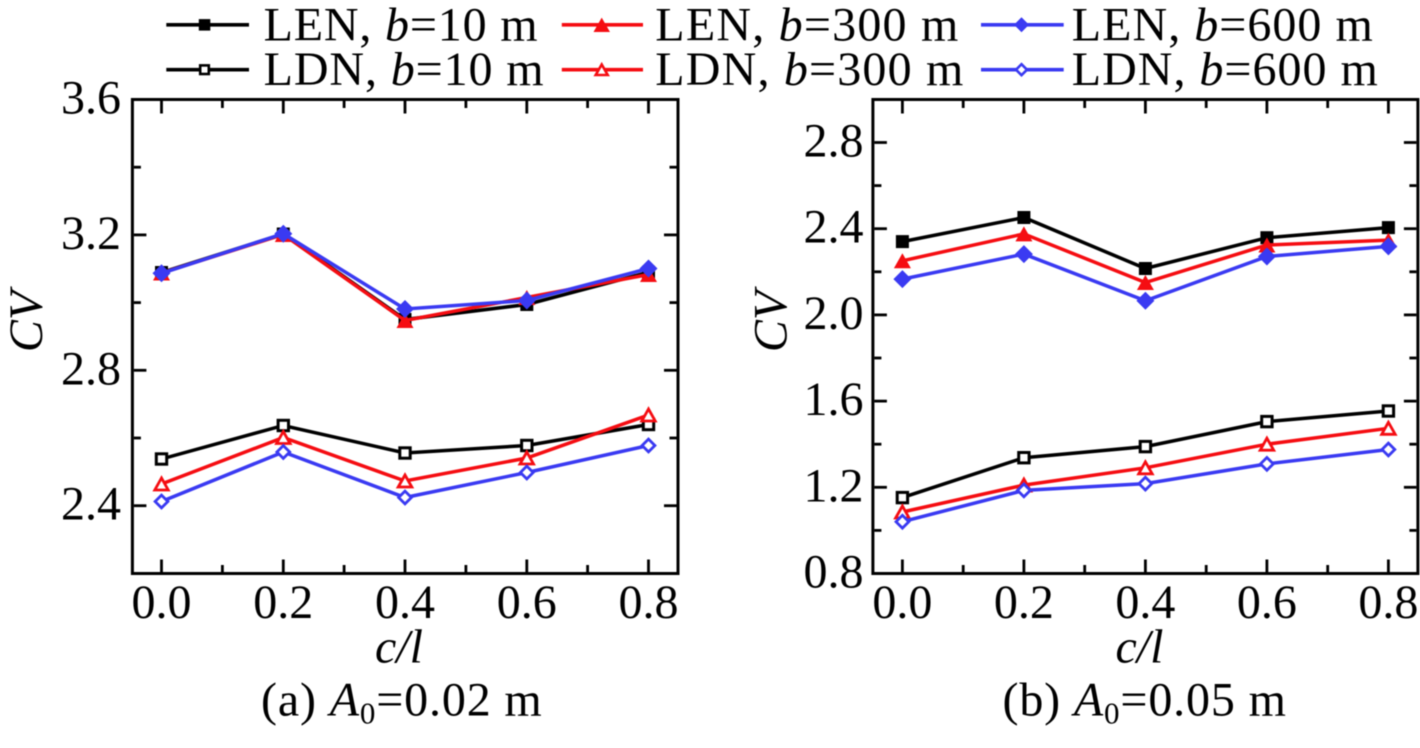 The width and height of the screenshot is (1420, 748). Describe the element at coordinates (1145, 702) in the screenshot. I see `svg-text: (b) A0=0.05 m` at that location.